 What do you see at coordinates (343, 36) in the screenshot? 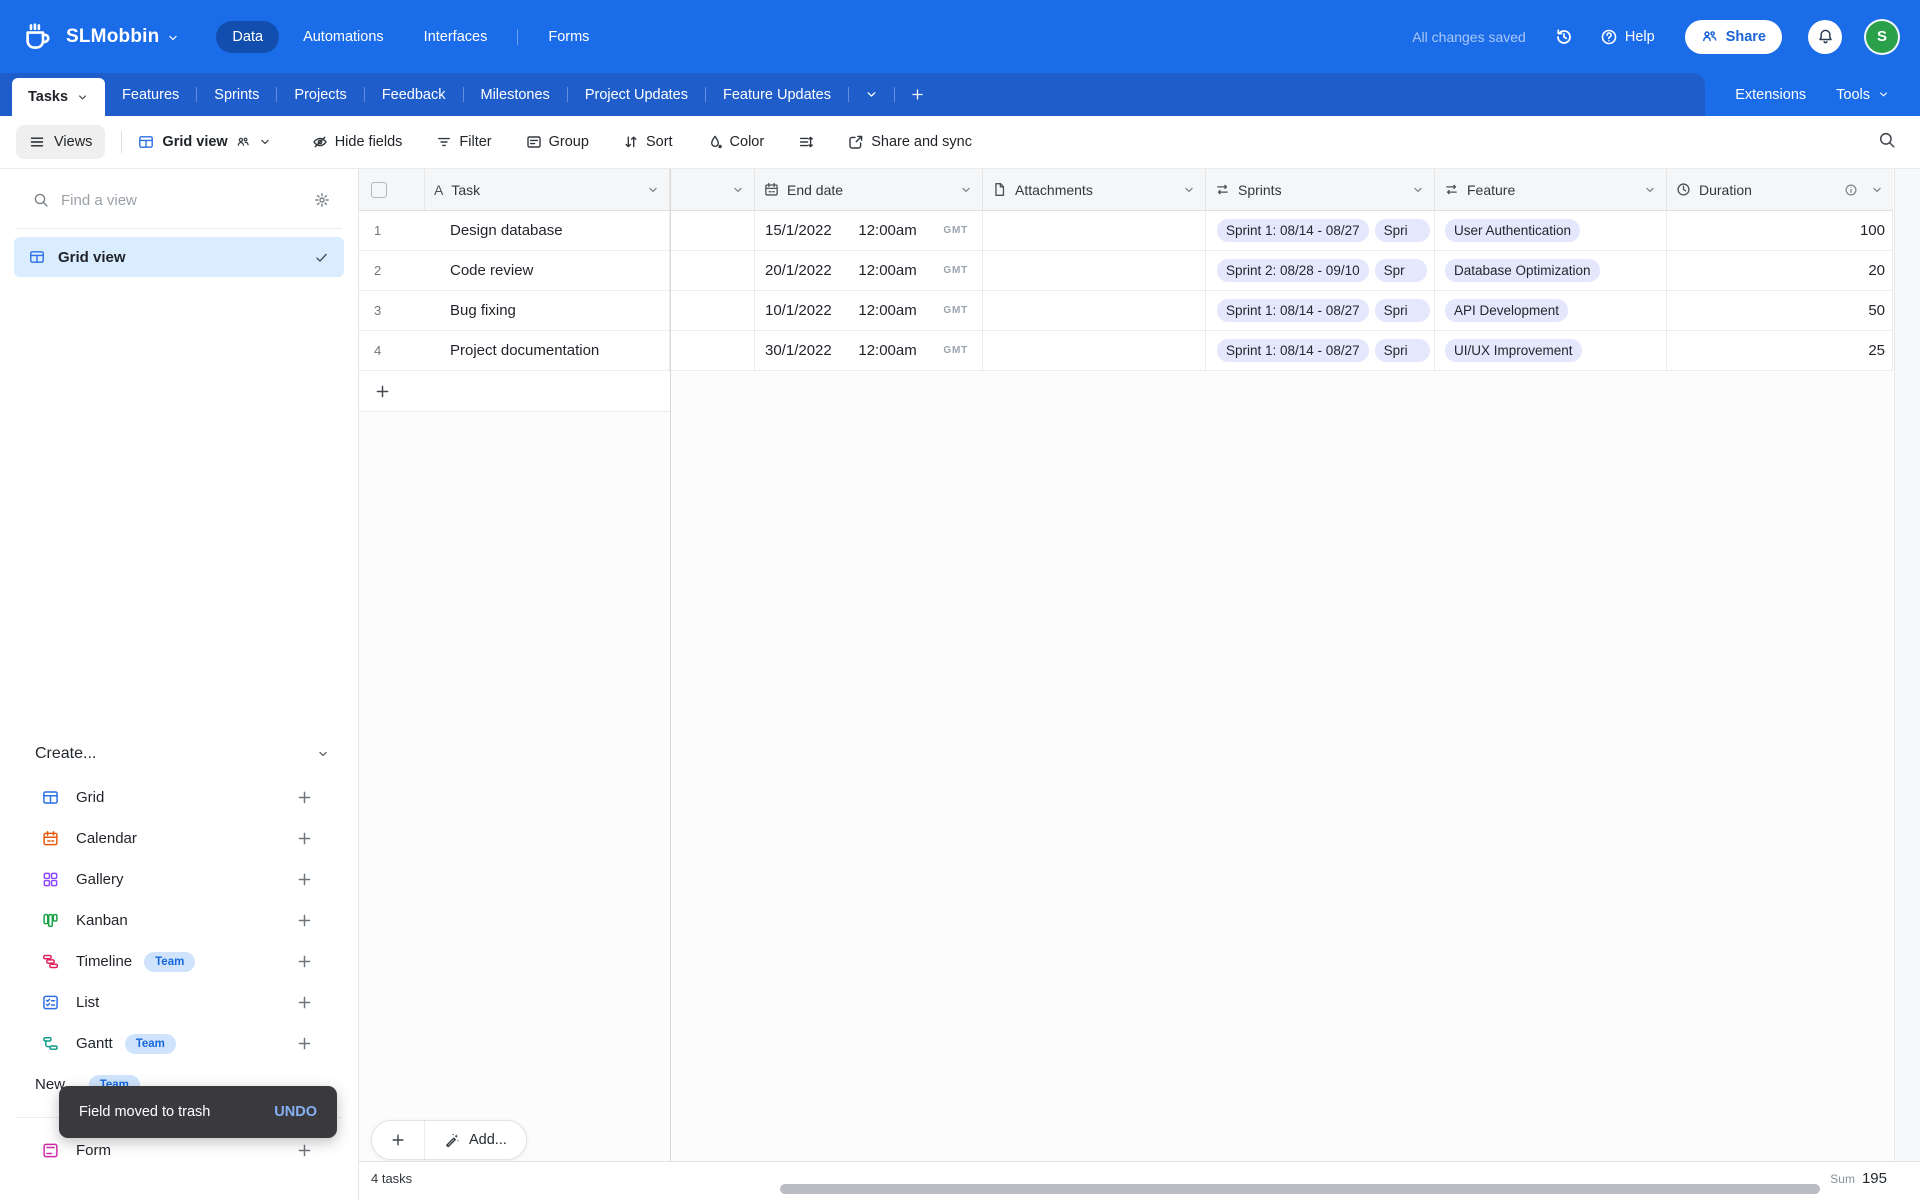
I see `nav-item-automations: Automations` at bounding box center [343, 36].